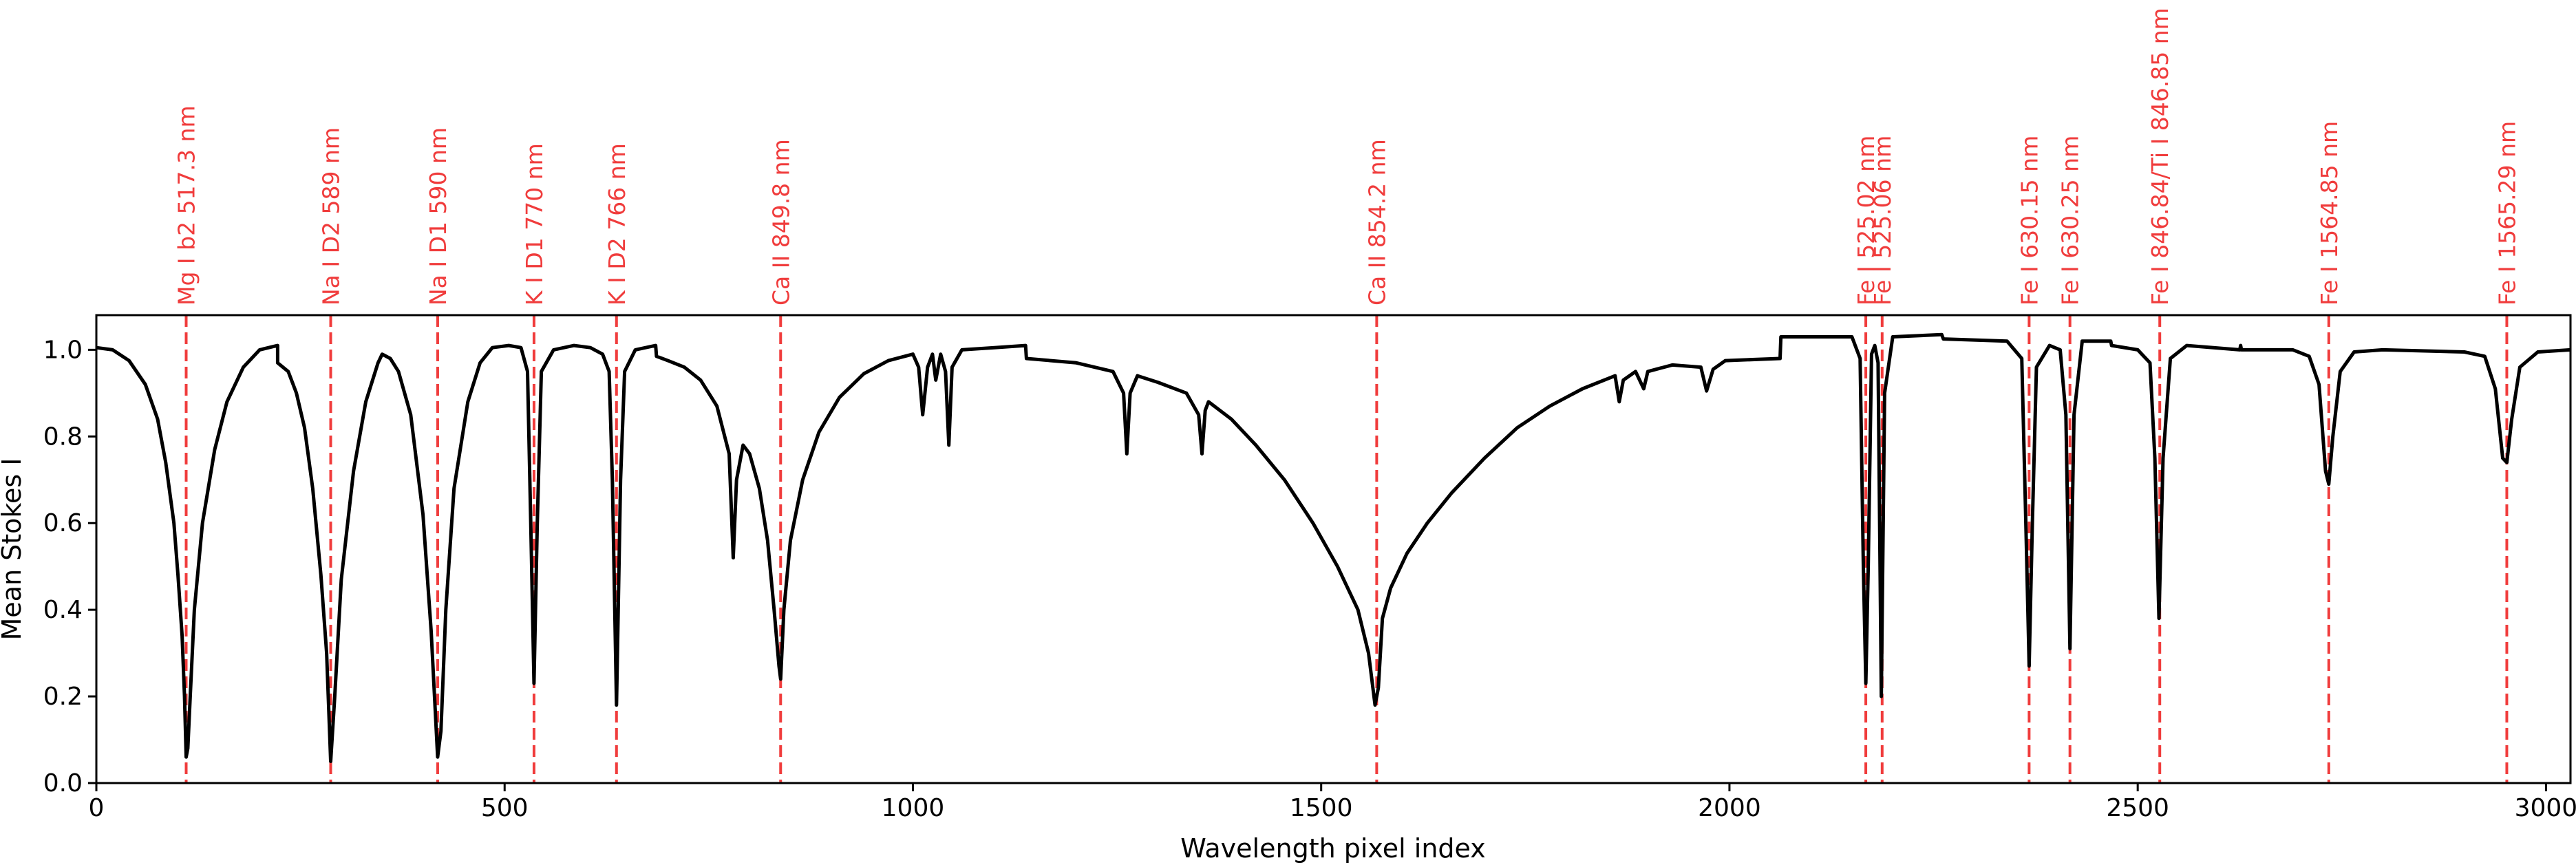 This screenshot has height=867, width=2576. What do you see at coordinates (2545, 808) in the screenshot?
I see `x-tick-label: 3000` at bounding box center [2545, 808].